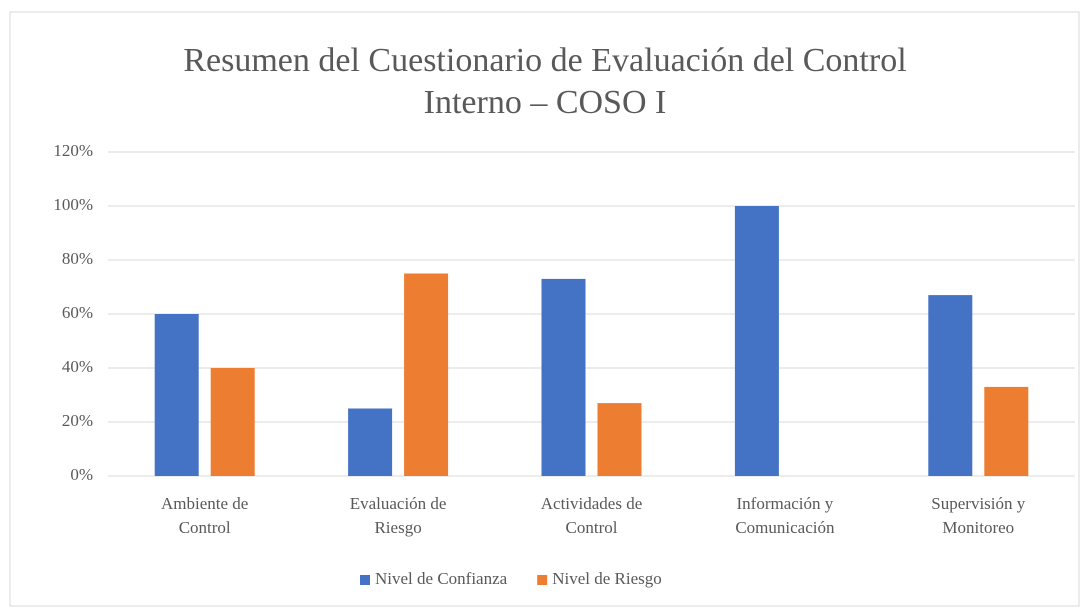  I want to click on x-tick-label: Supervisión y Monitoreo, so click(978, 515).